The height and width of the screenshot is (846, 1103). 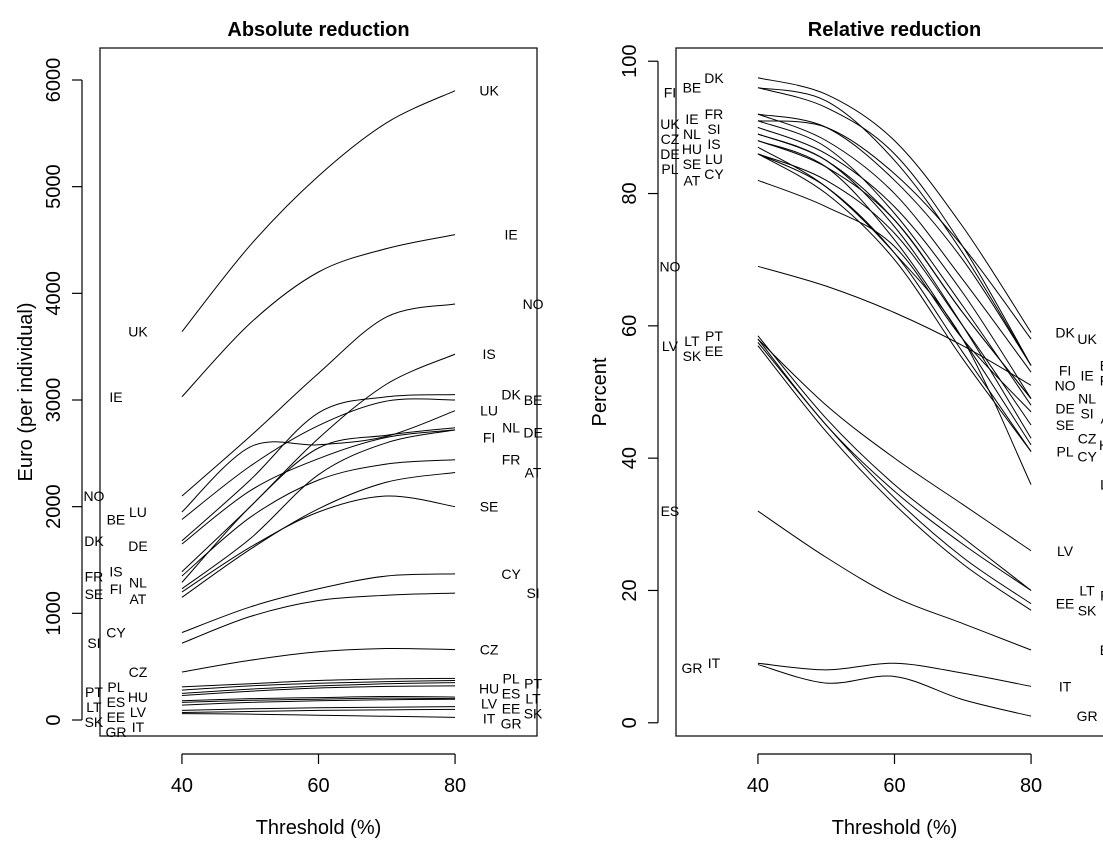 What do you see at coordinates (318, 618) in the screenshot?
I see `series-line-si` at bounding box center [318, 618].